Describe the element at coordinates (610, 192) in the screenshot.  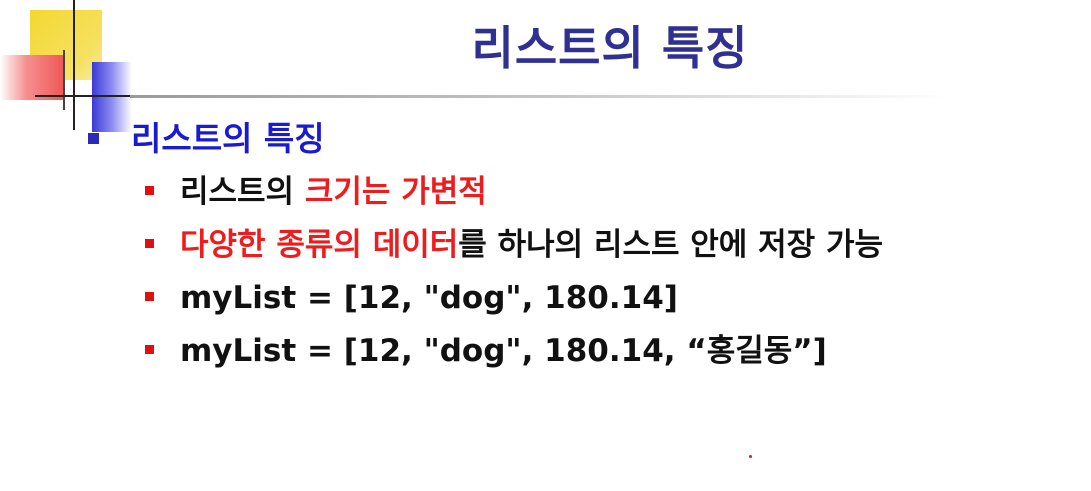
I see `list-item: 리스트의 크기는 가변적` at that location.